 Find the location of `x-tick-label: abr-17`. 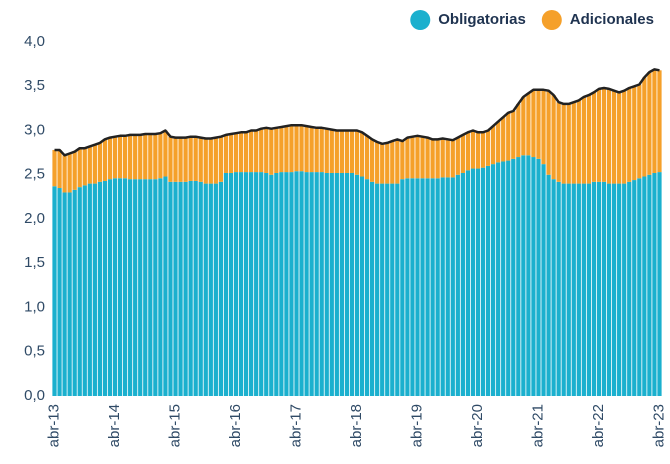

x-tick-label: abr-17 is located at coordinates (295, 425).